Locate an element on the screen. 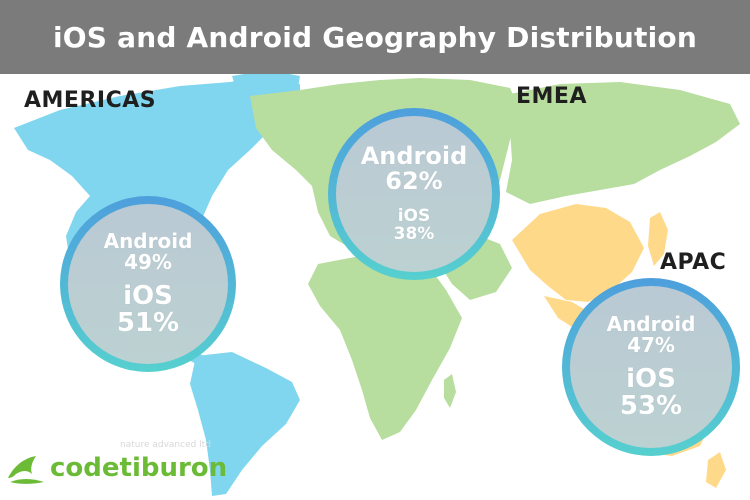  brand-logo: codetiburon is located at coordinates (116, 468).